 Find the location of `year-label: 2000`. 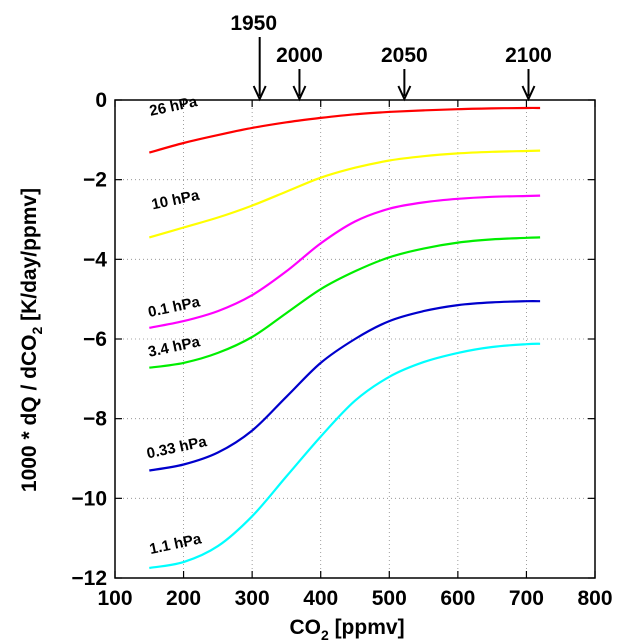

year-label: 2000 is located at coordinates (299, 55).